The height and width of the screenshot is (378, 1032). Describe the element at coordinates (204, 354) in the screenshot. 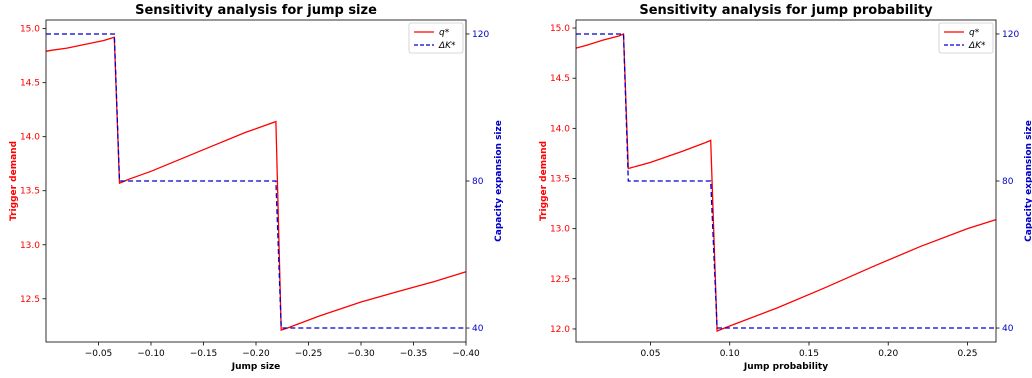

I see `x-tick-label: −0.15` at that location.